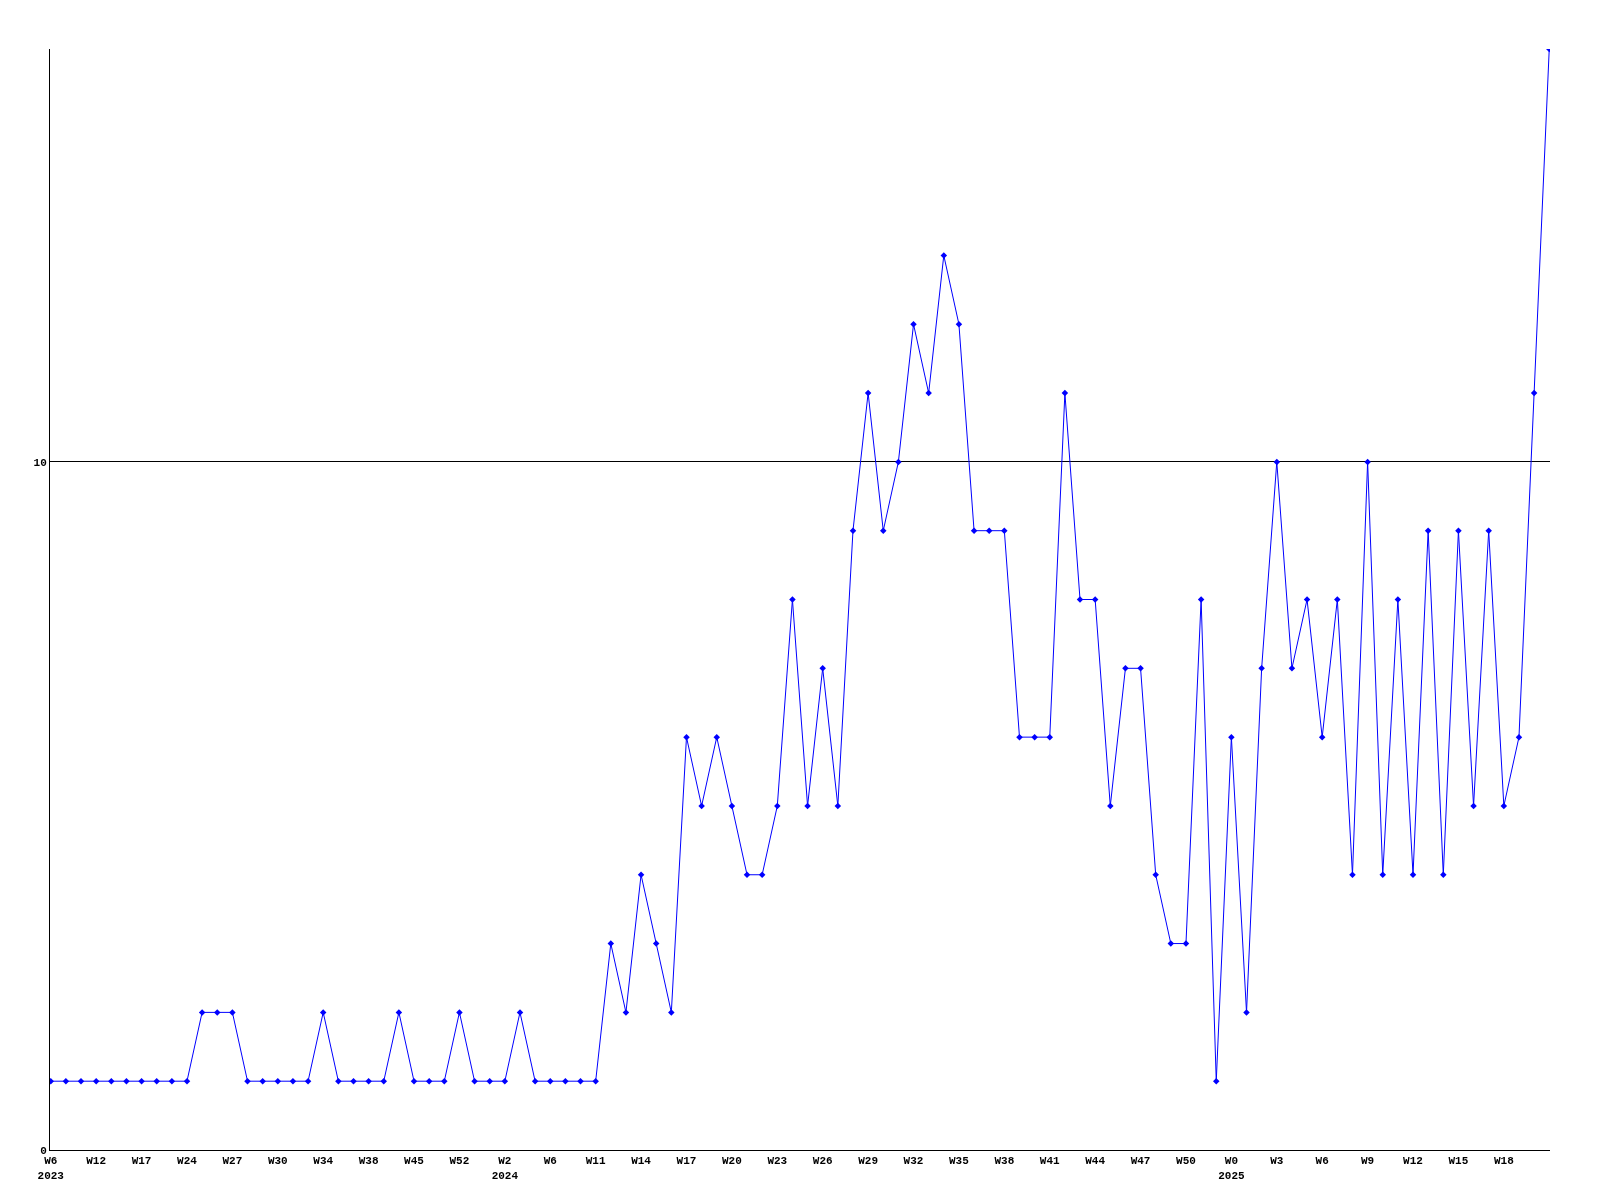 The image size is (1600, 1200). Describe the element at coordinates (323, 1161) in the screenshot. I see `x-tick-label: W34` at that location.